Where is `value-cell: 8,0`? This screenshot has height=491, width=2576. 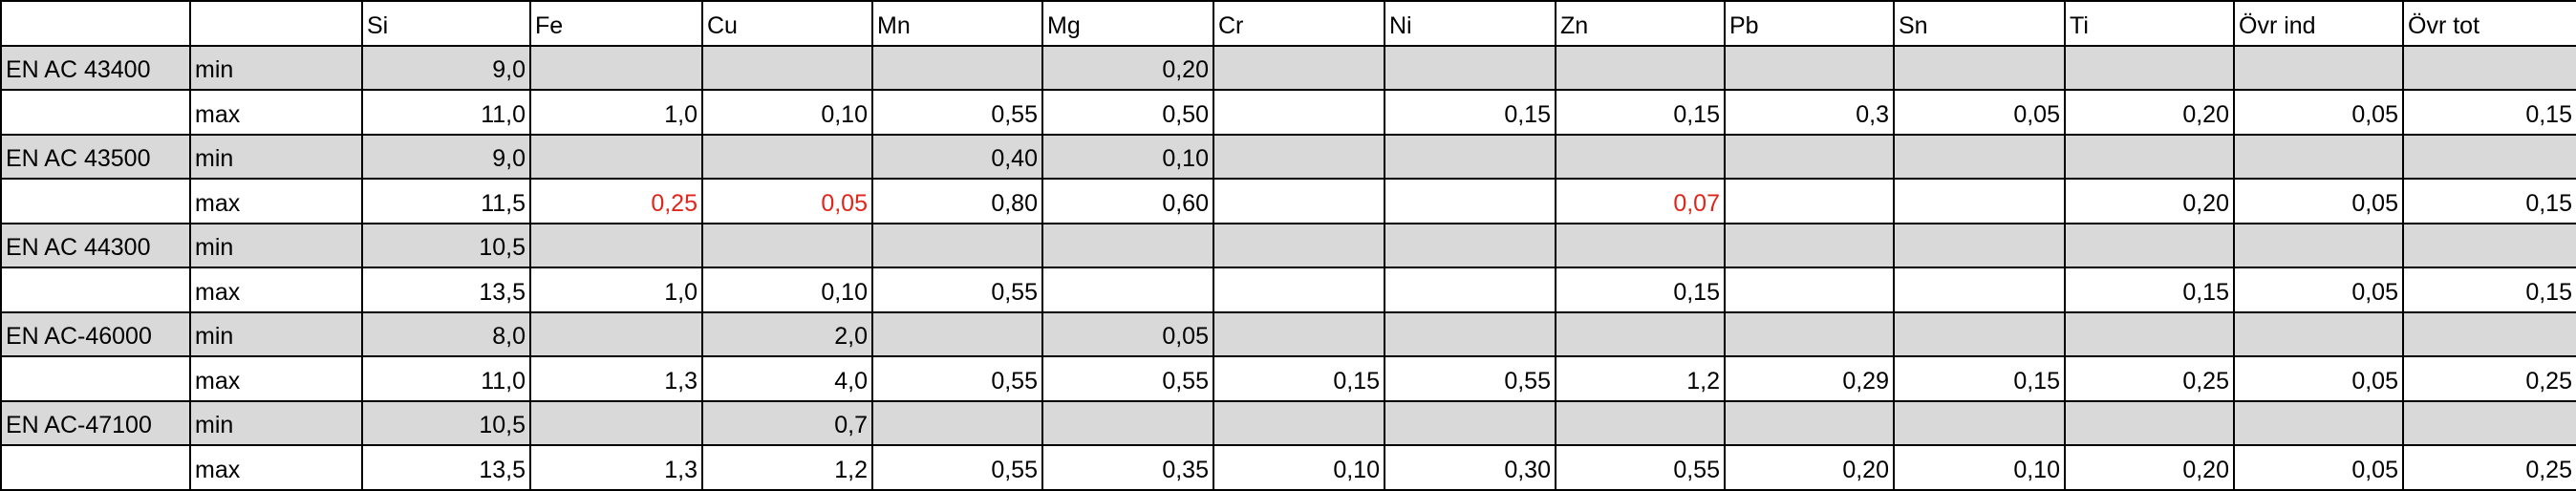 value-cell: 8,0 is located at coordinates (446, 334).